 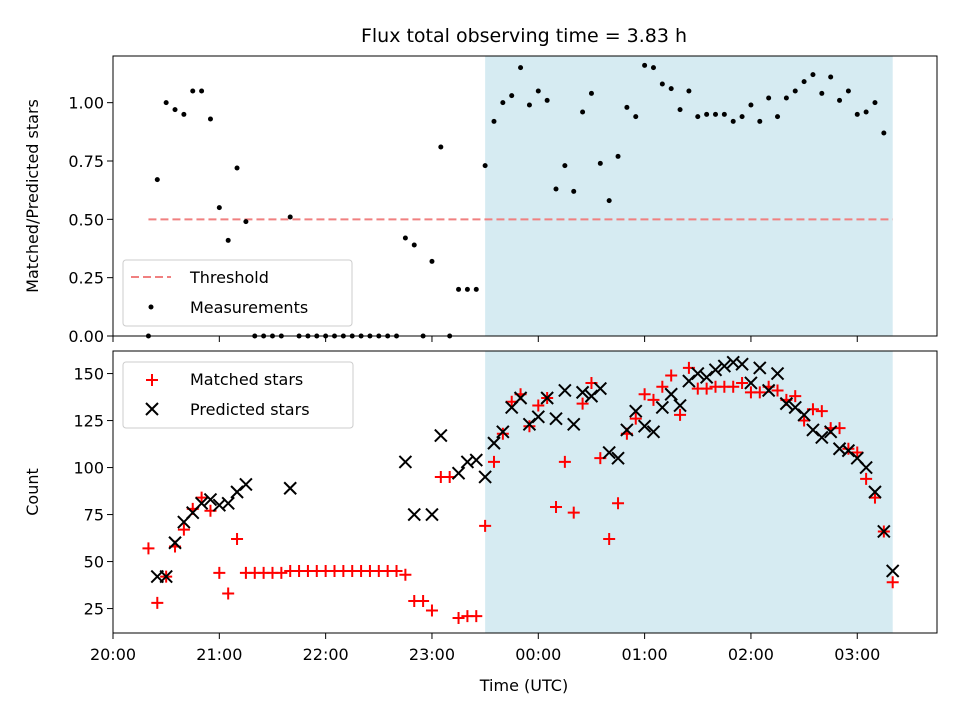 I want to click on ratio-legend-box, so click(x=237, y=293).